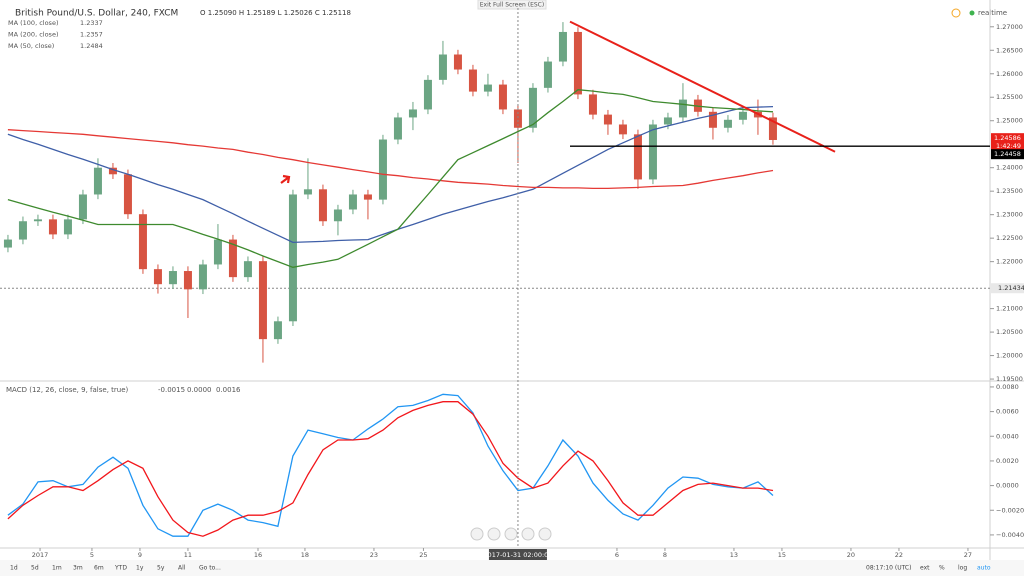  What do you see at coordinates (545, 534) in the screenshot?
I see `zoom-in-btn` at bounding box center [545, 534].